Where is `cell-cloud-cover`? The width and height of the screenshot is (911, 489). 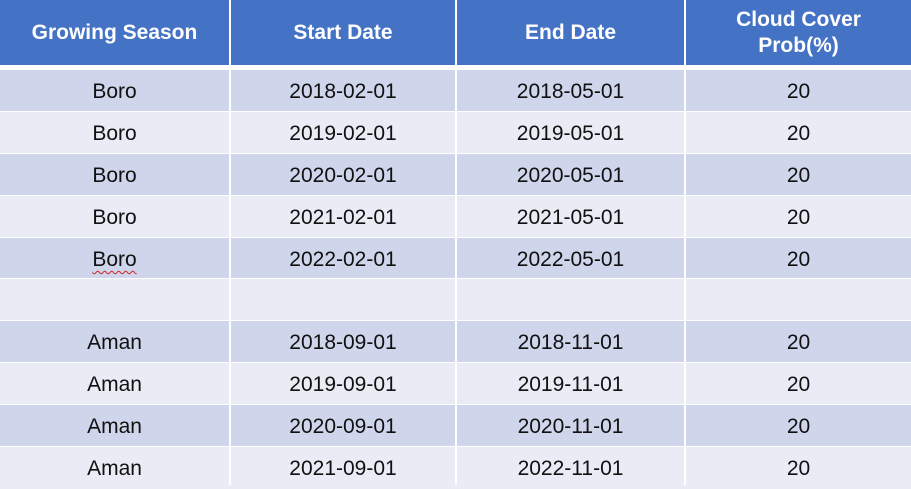
cell-cloud-cover is located at coordinates (798, 300).